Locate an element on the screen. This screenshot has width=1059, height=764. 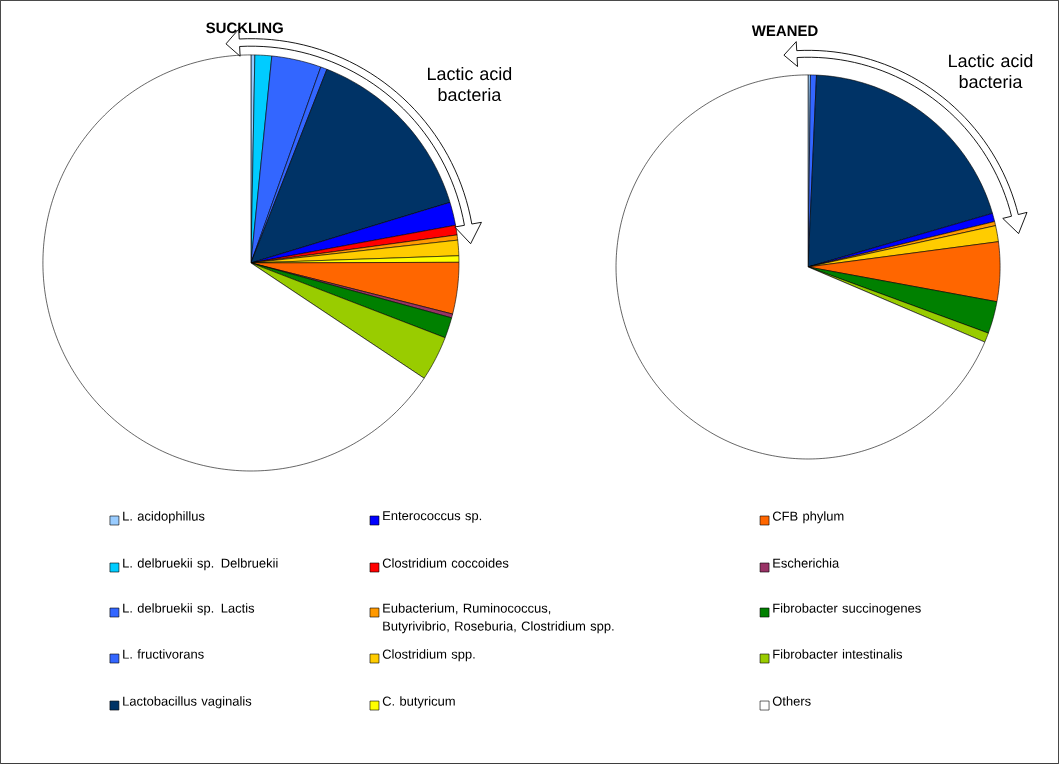
legend-label: C. butyricum is located at coordinates (418, 702).